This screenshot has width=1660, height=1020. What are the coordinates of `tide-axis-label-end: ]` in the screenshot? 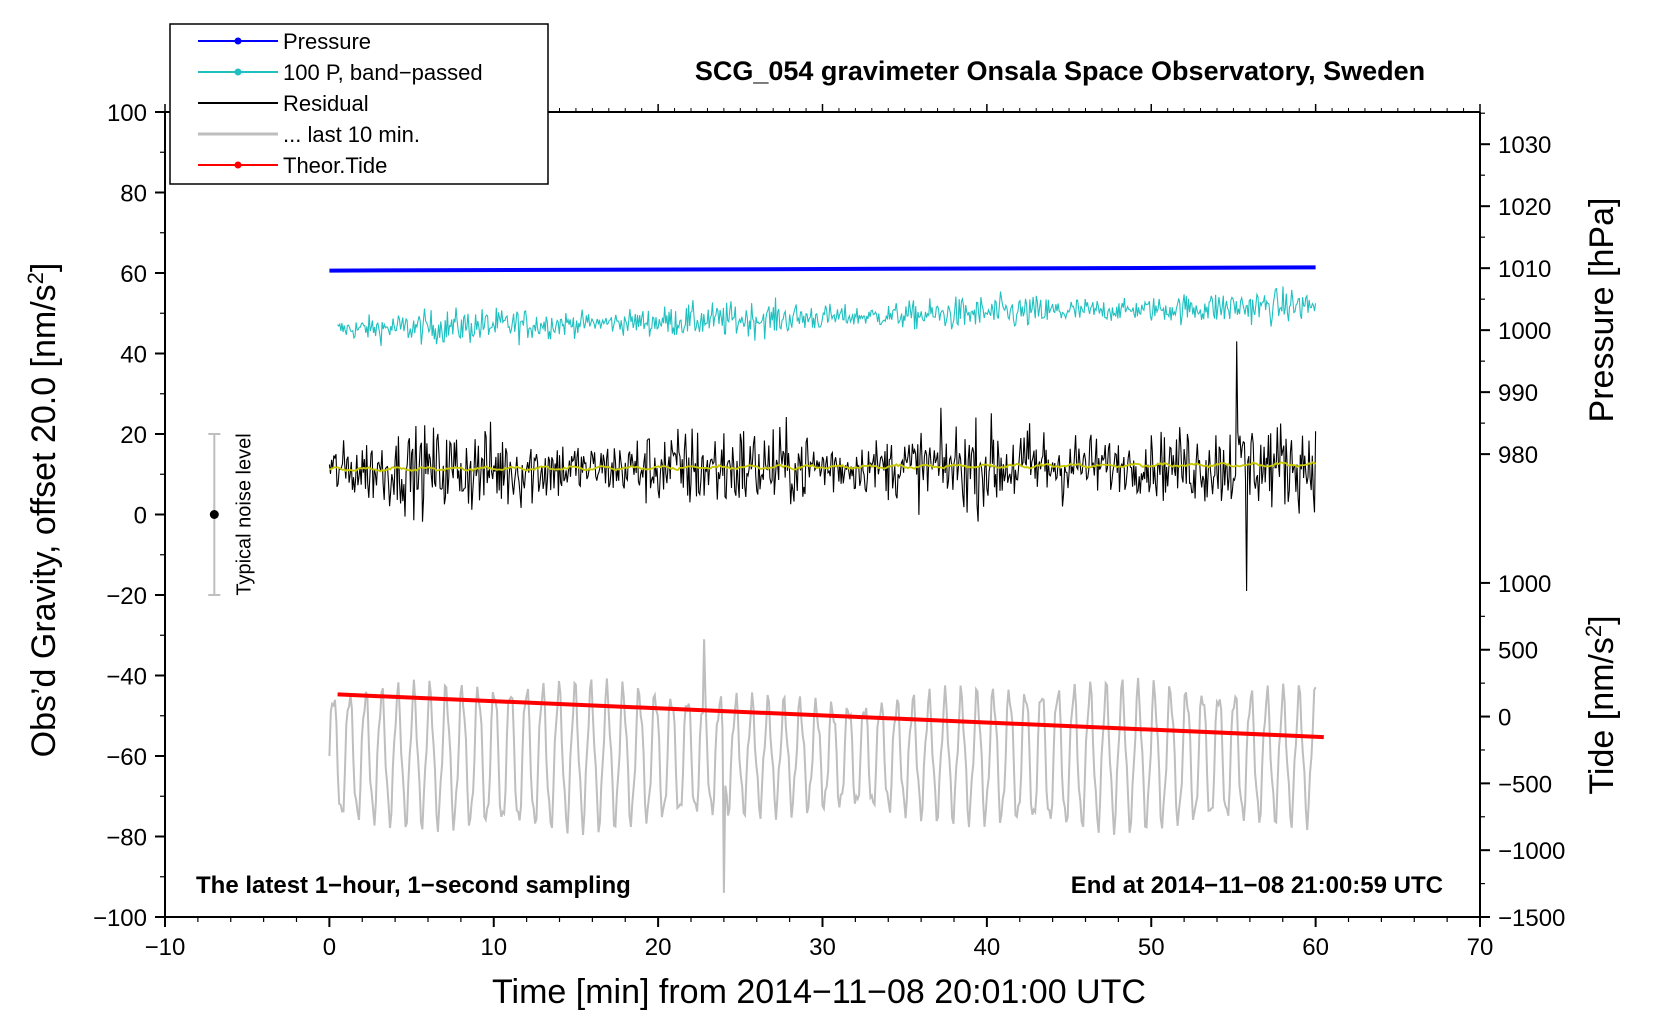 It's located at (1602, 619).